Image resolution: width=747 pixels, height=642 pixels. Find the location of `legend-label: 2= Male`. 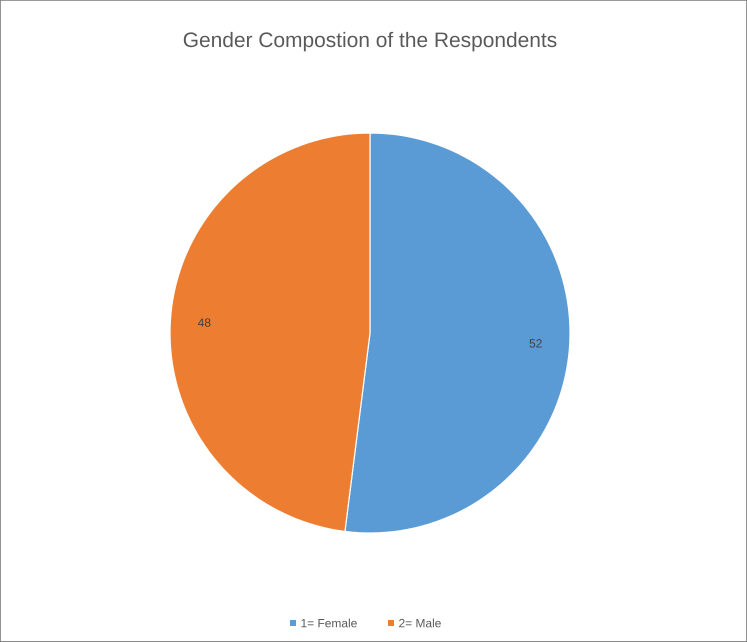

legend-label: 2= Male is located at coordinates (420, 623).